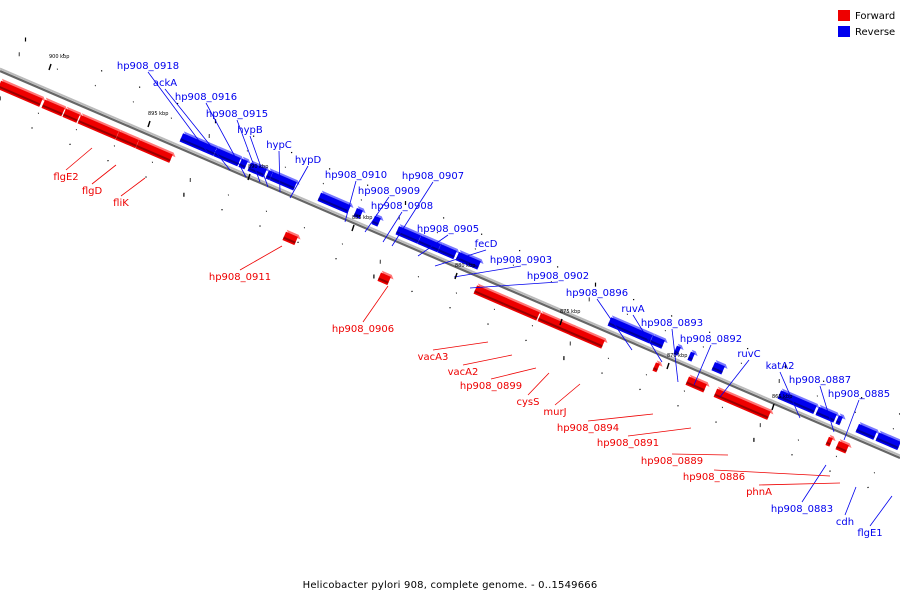 This screenshot has width=900, height=600. I want to click on kbp-label: 885 kbp, so click(362, 218).